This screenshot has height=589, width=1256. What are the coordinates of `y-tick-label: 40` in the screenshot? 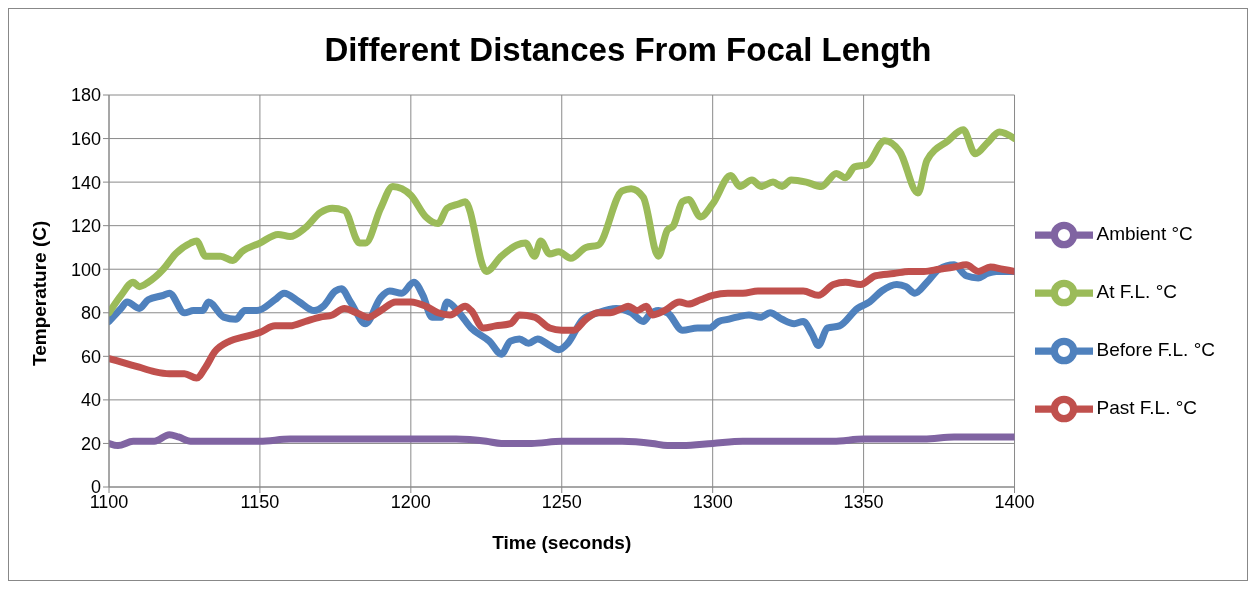 It's located at (90, 400).